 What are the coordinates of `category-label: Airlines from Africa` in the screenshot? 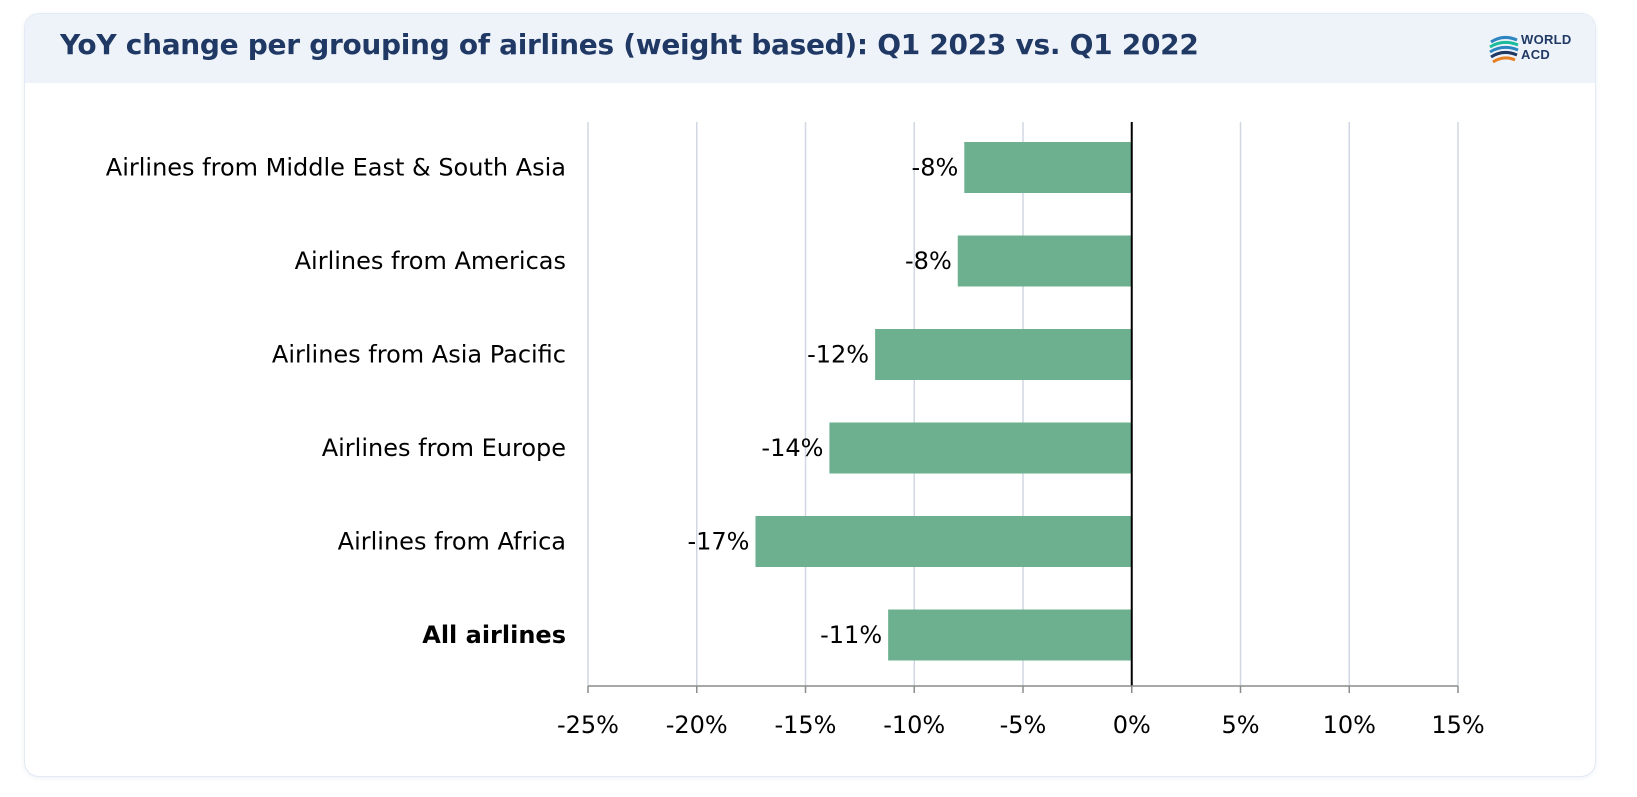 It's located at (452, 542).